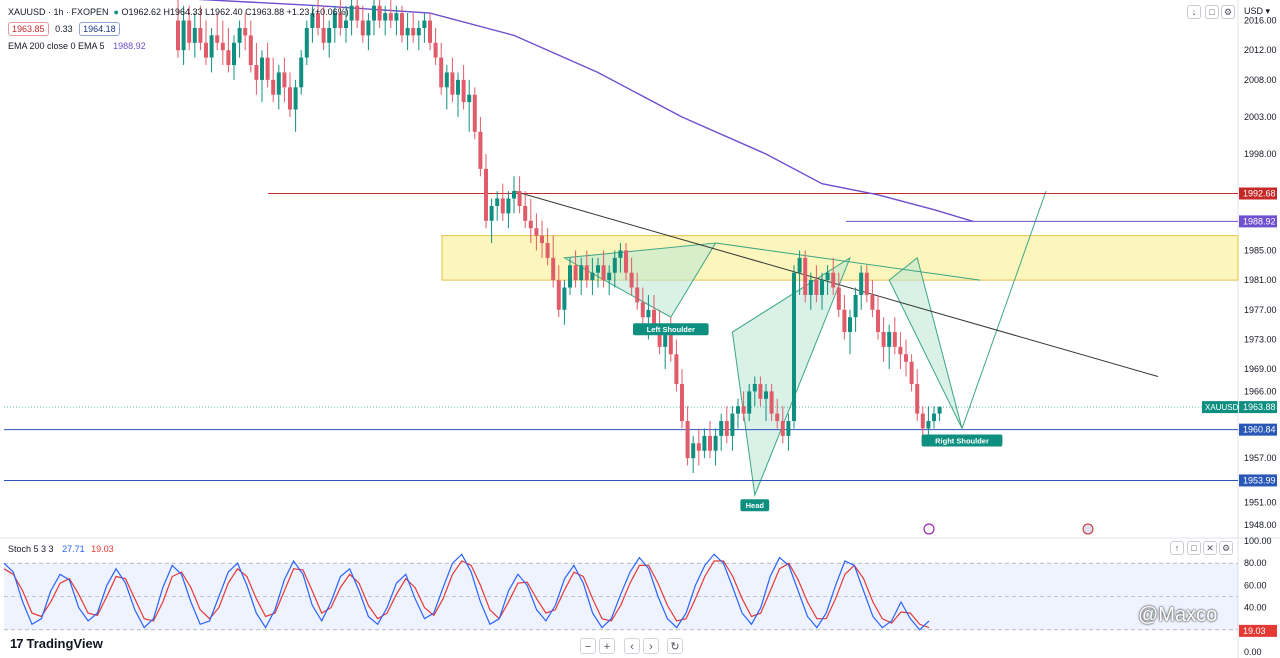  Describe the element at coordinates (1255, 608) in the screenshot. I see `stoch-tick-label: 40.00` at that location.